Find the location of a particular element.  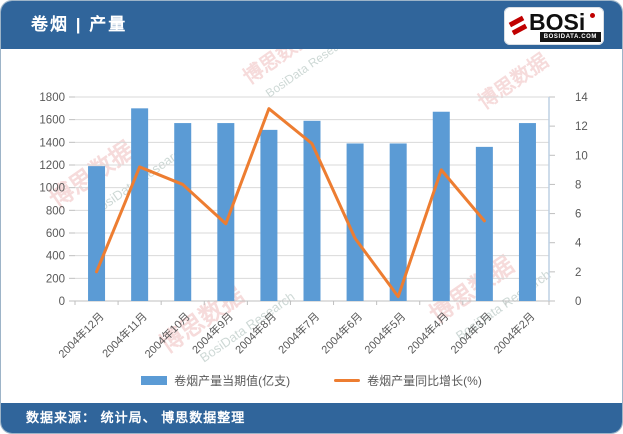

legend-label-bars: 卷烟产量当期值(亿支) is located at coordinates (232, 381).